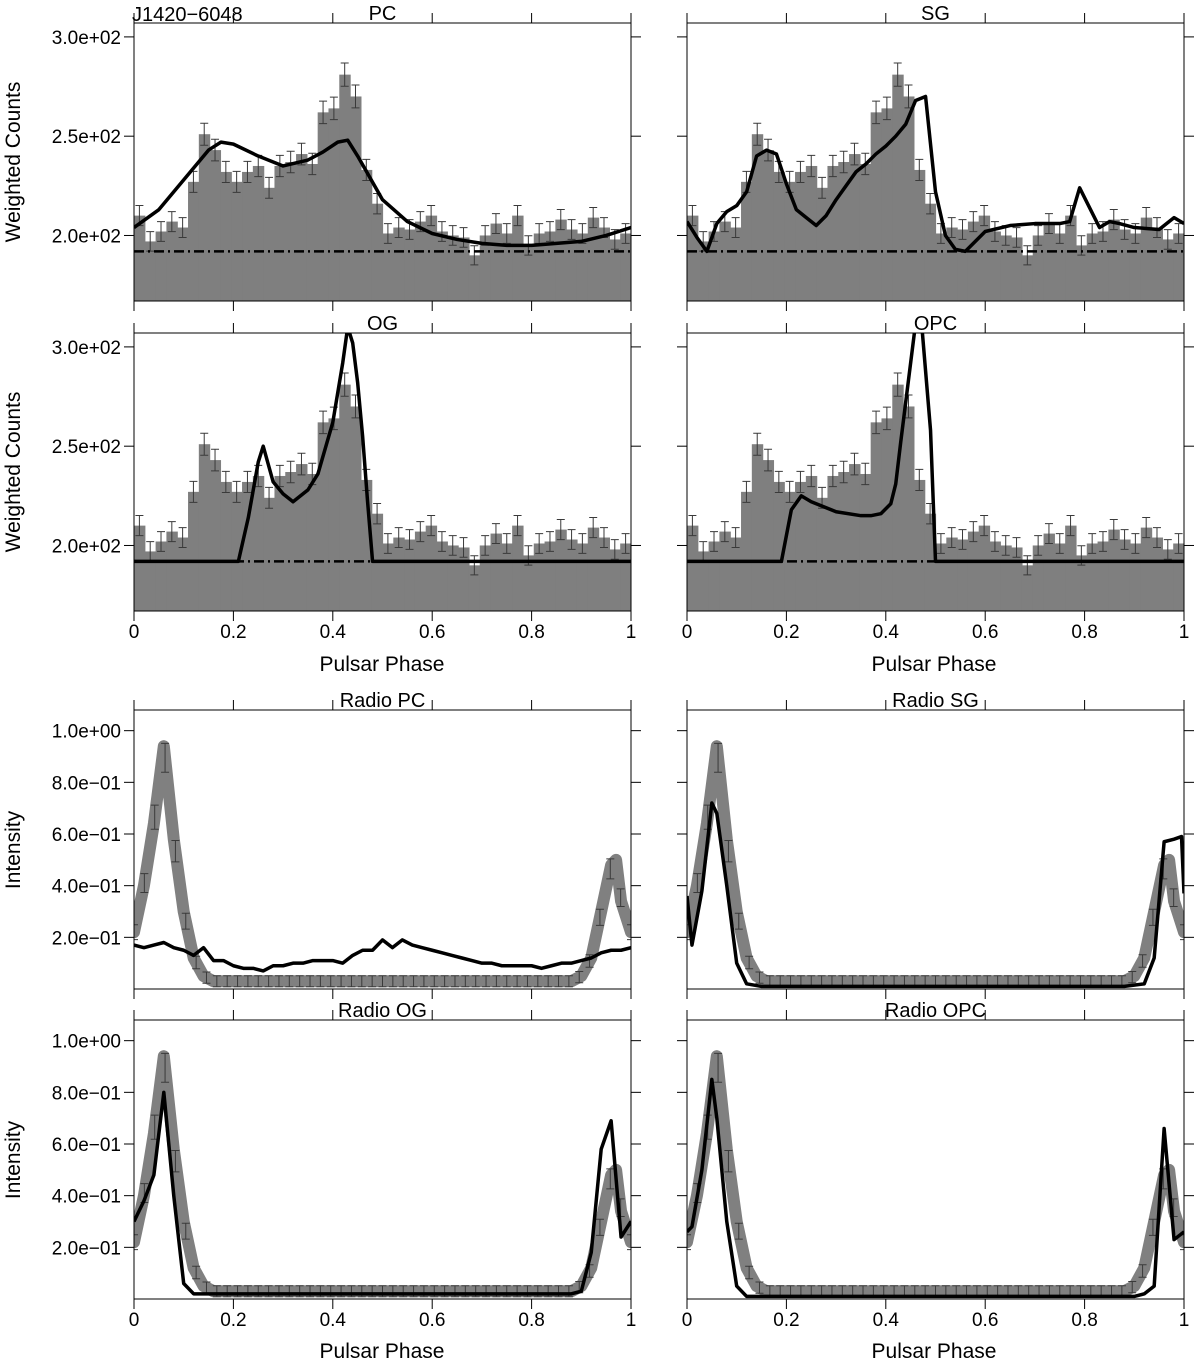  I want to click on gamma-opc-xtick-label: 0.6, so click(985, 632).